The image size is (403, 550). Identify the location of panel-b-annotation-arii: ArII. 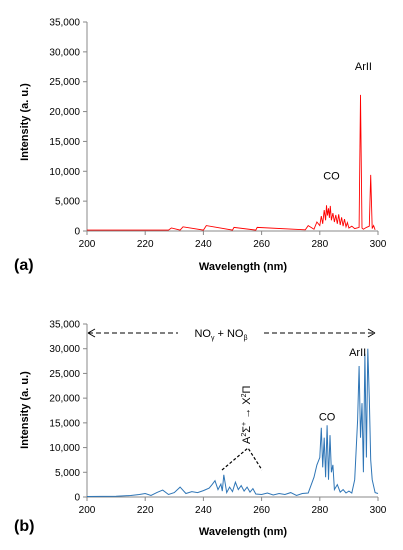
(357, 353).